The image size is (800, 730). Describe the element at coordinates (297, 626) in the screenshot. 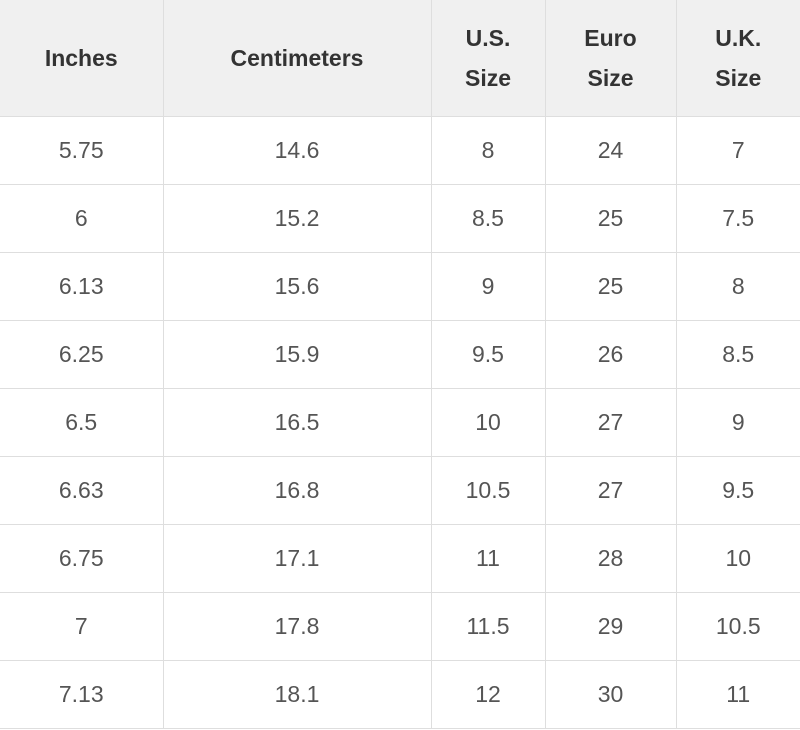

I see `table-cell: 17.8` at that location.